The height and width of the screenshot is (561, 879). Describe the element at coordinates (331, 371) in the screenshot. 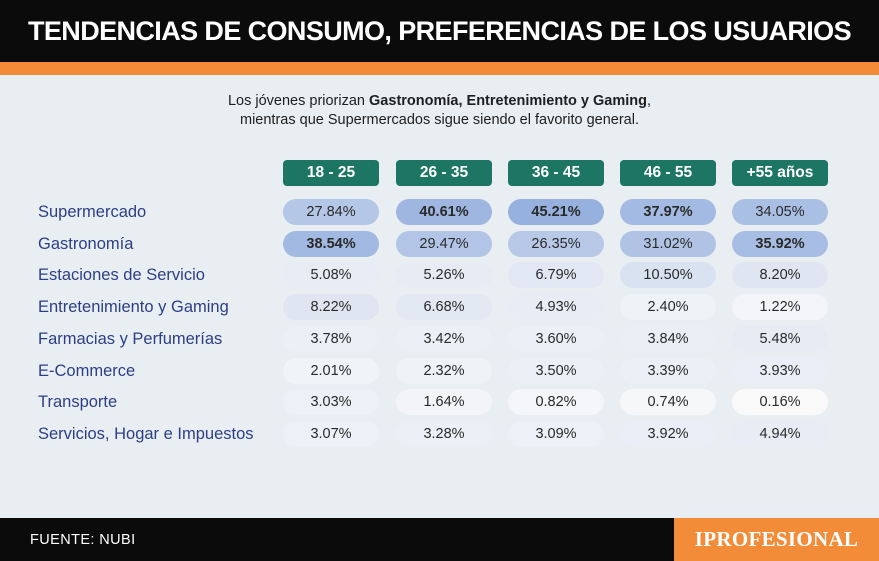

I see `table-cell: 2.01%` at that location.